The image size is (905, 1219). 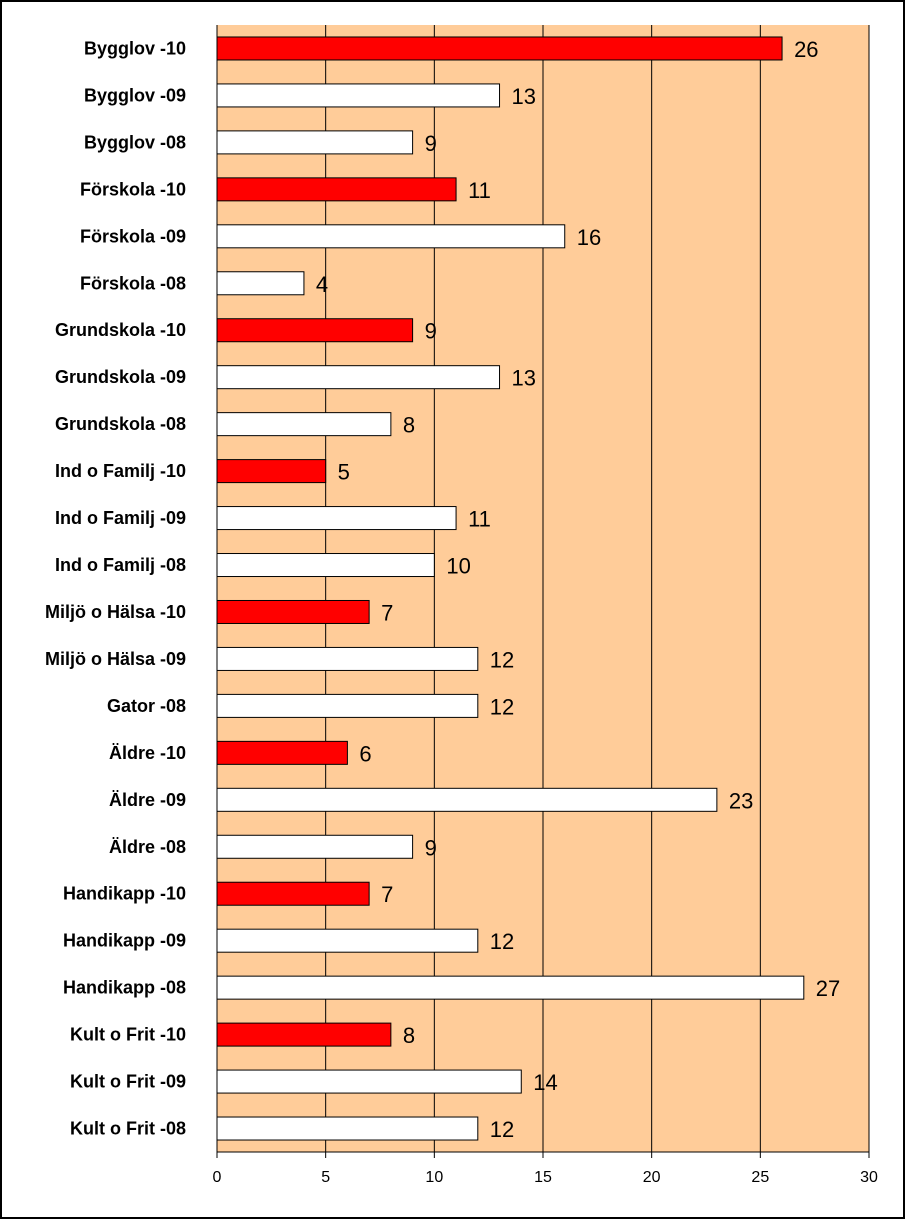 What do you see at coordinates (133, 236) in the screenshot?
I see `category-label: Förskola -09` at bounding box center [133, 236].